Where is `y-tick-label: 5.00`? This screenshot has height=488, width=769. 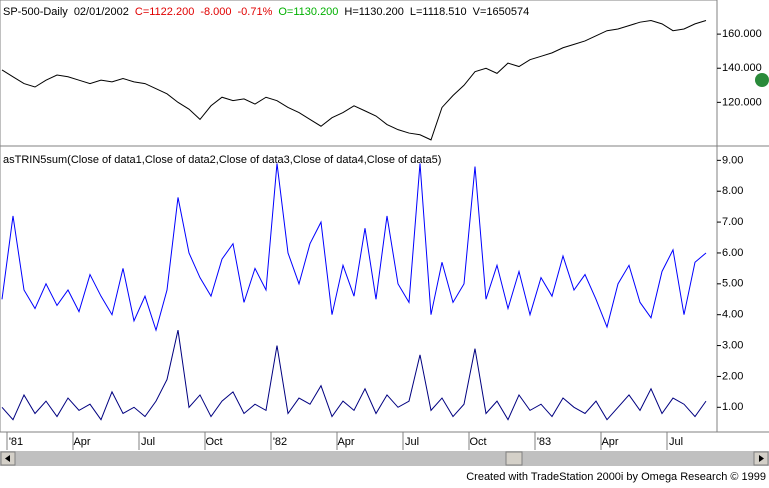
y-tick-label: 5.00 is located at coordinates (732, 284).